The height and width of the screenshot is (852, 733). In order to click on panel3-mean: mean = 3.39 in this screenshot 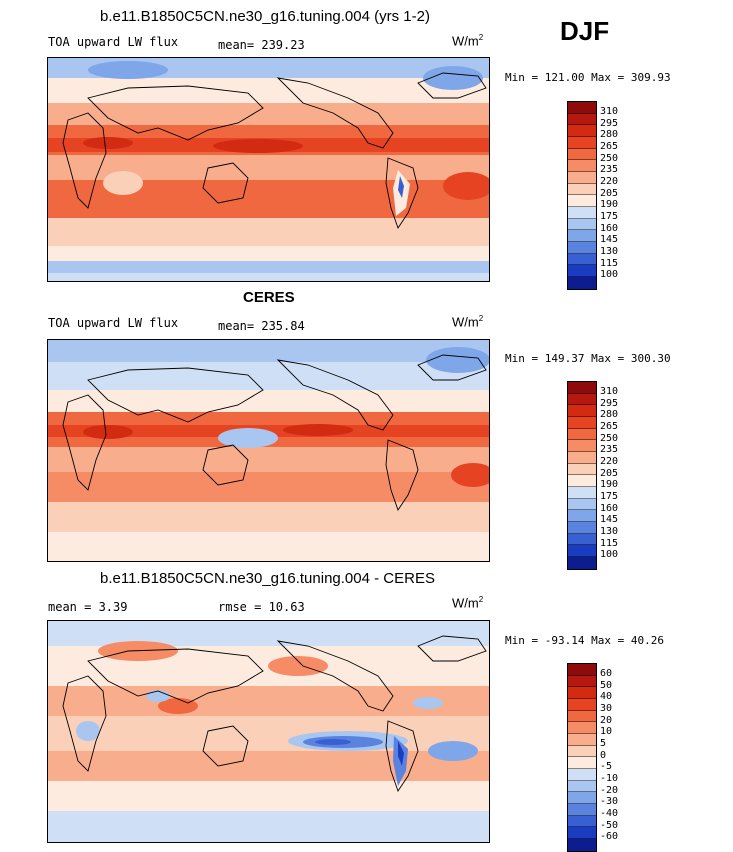, I will do `click(88, 607)`.